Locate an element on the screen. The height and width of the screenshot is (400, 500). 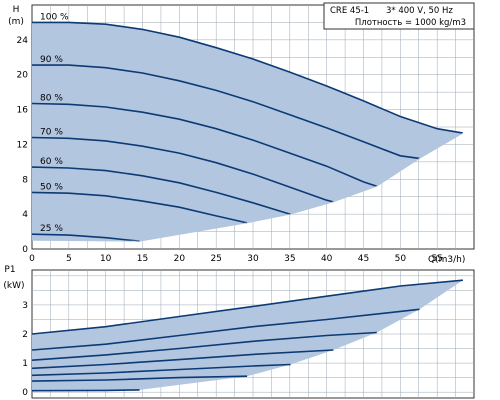
head-curve-label-50: 50 % is located at coordinates (51, 187).